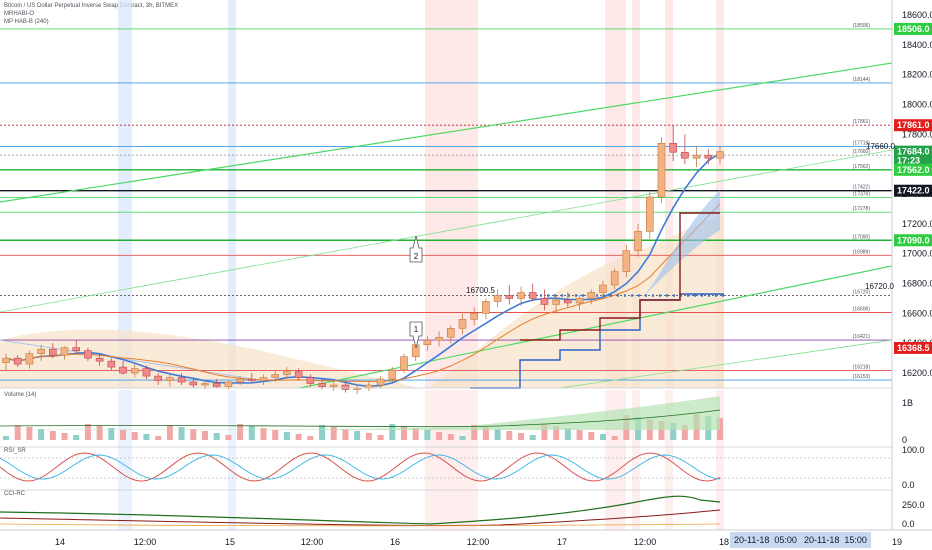 The width and height of the screenshot is (932, 550). Describe the element at coordinates (416, 256) in the screenshot. I see `callout-2-label: 2` at that location.